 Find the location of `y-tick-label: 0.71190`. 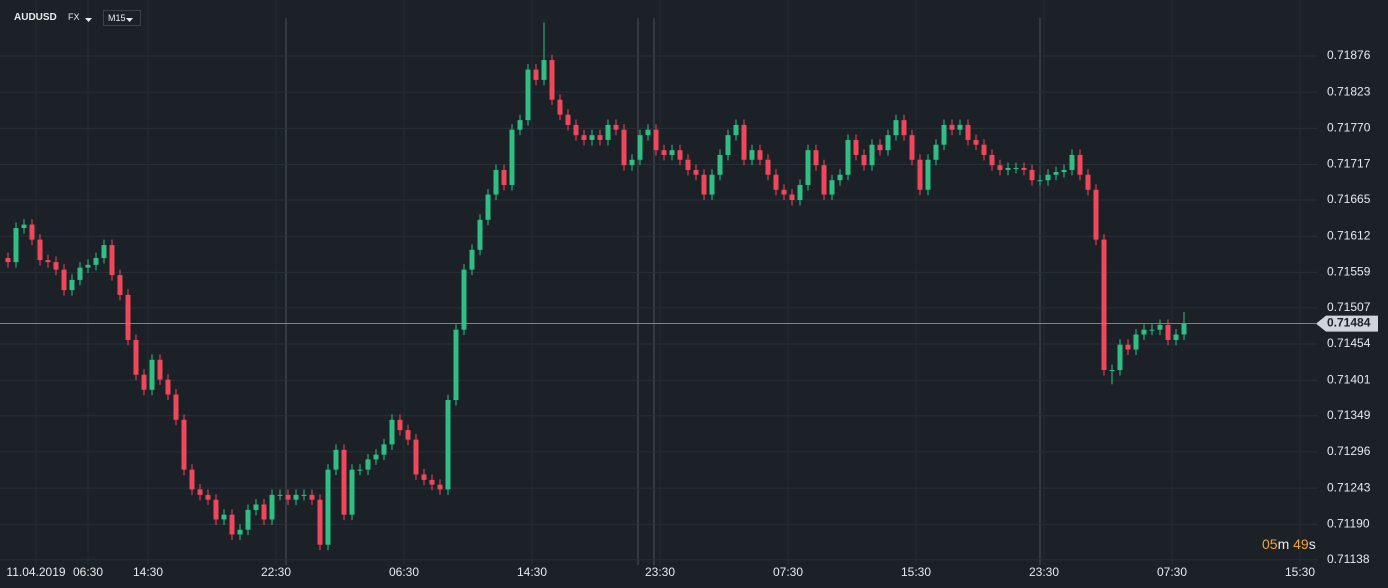

y-tick-label: 0.71190 is located at coordinates (1348, 523).